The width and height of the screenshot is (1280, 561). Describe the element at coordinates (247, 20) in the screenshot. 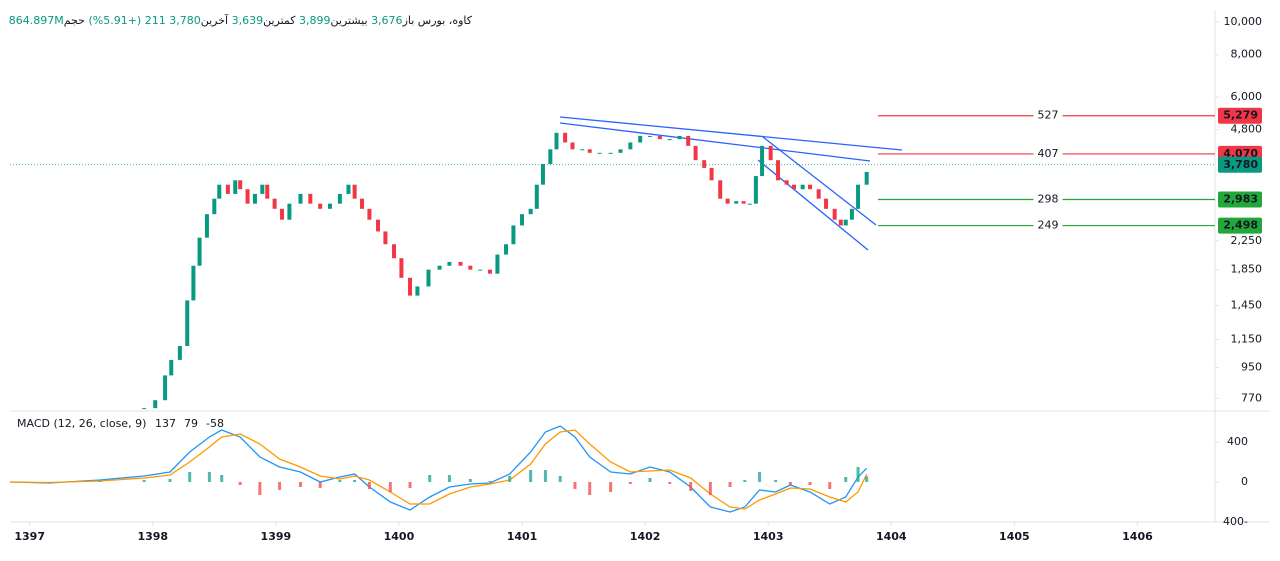

I see `field-value: 3,639` at that location.